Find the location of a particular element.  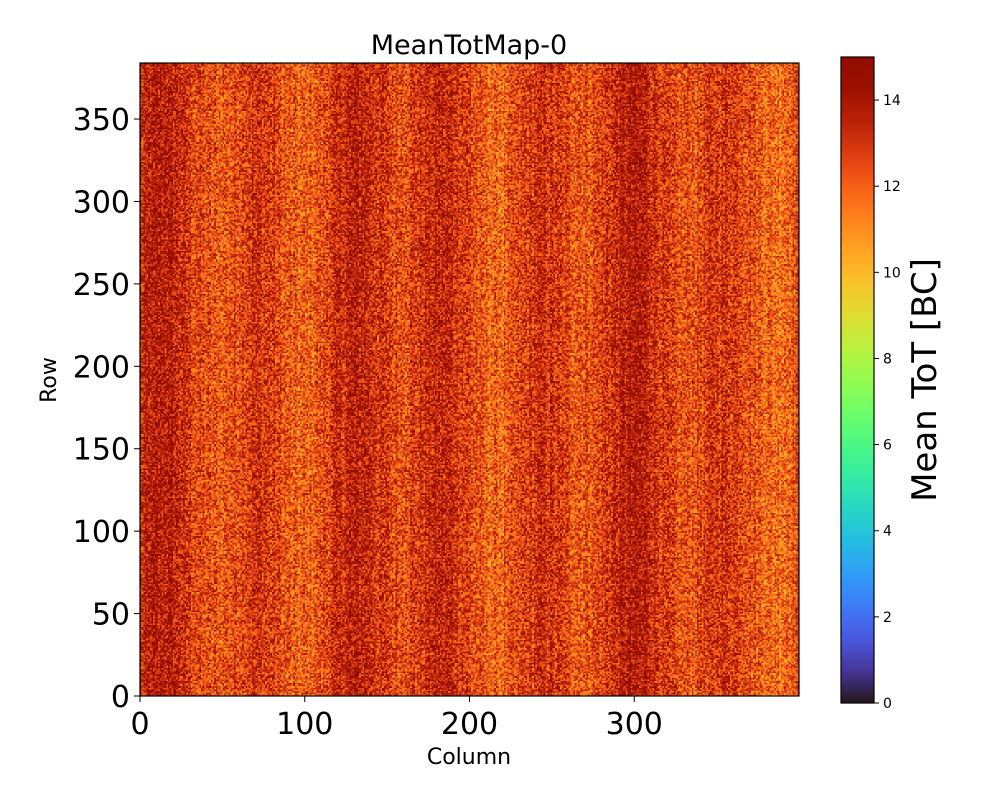

y-axis-ticks: 0 50 100 150 200 250 300 350 is located at coordinates (106, 409).